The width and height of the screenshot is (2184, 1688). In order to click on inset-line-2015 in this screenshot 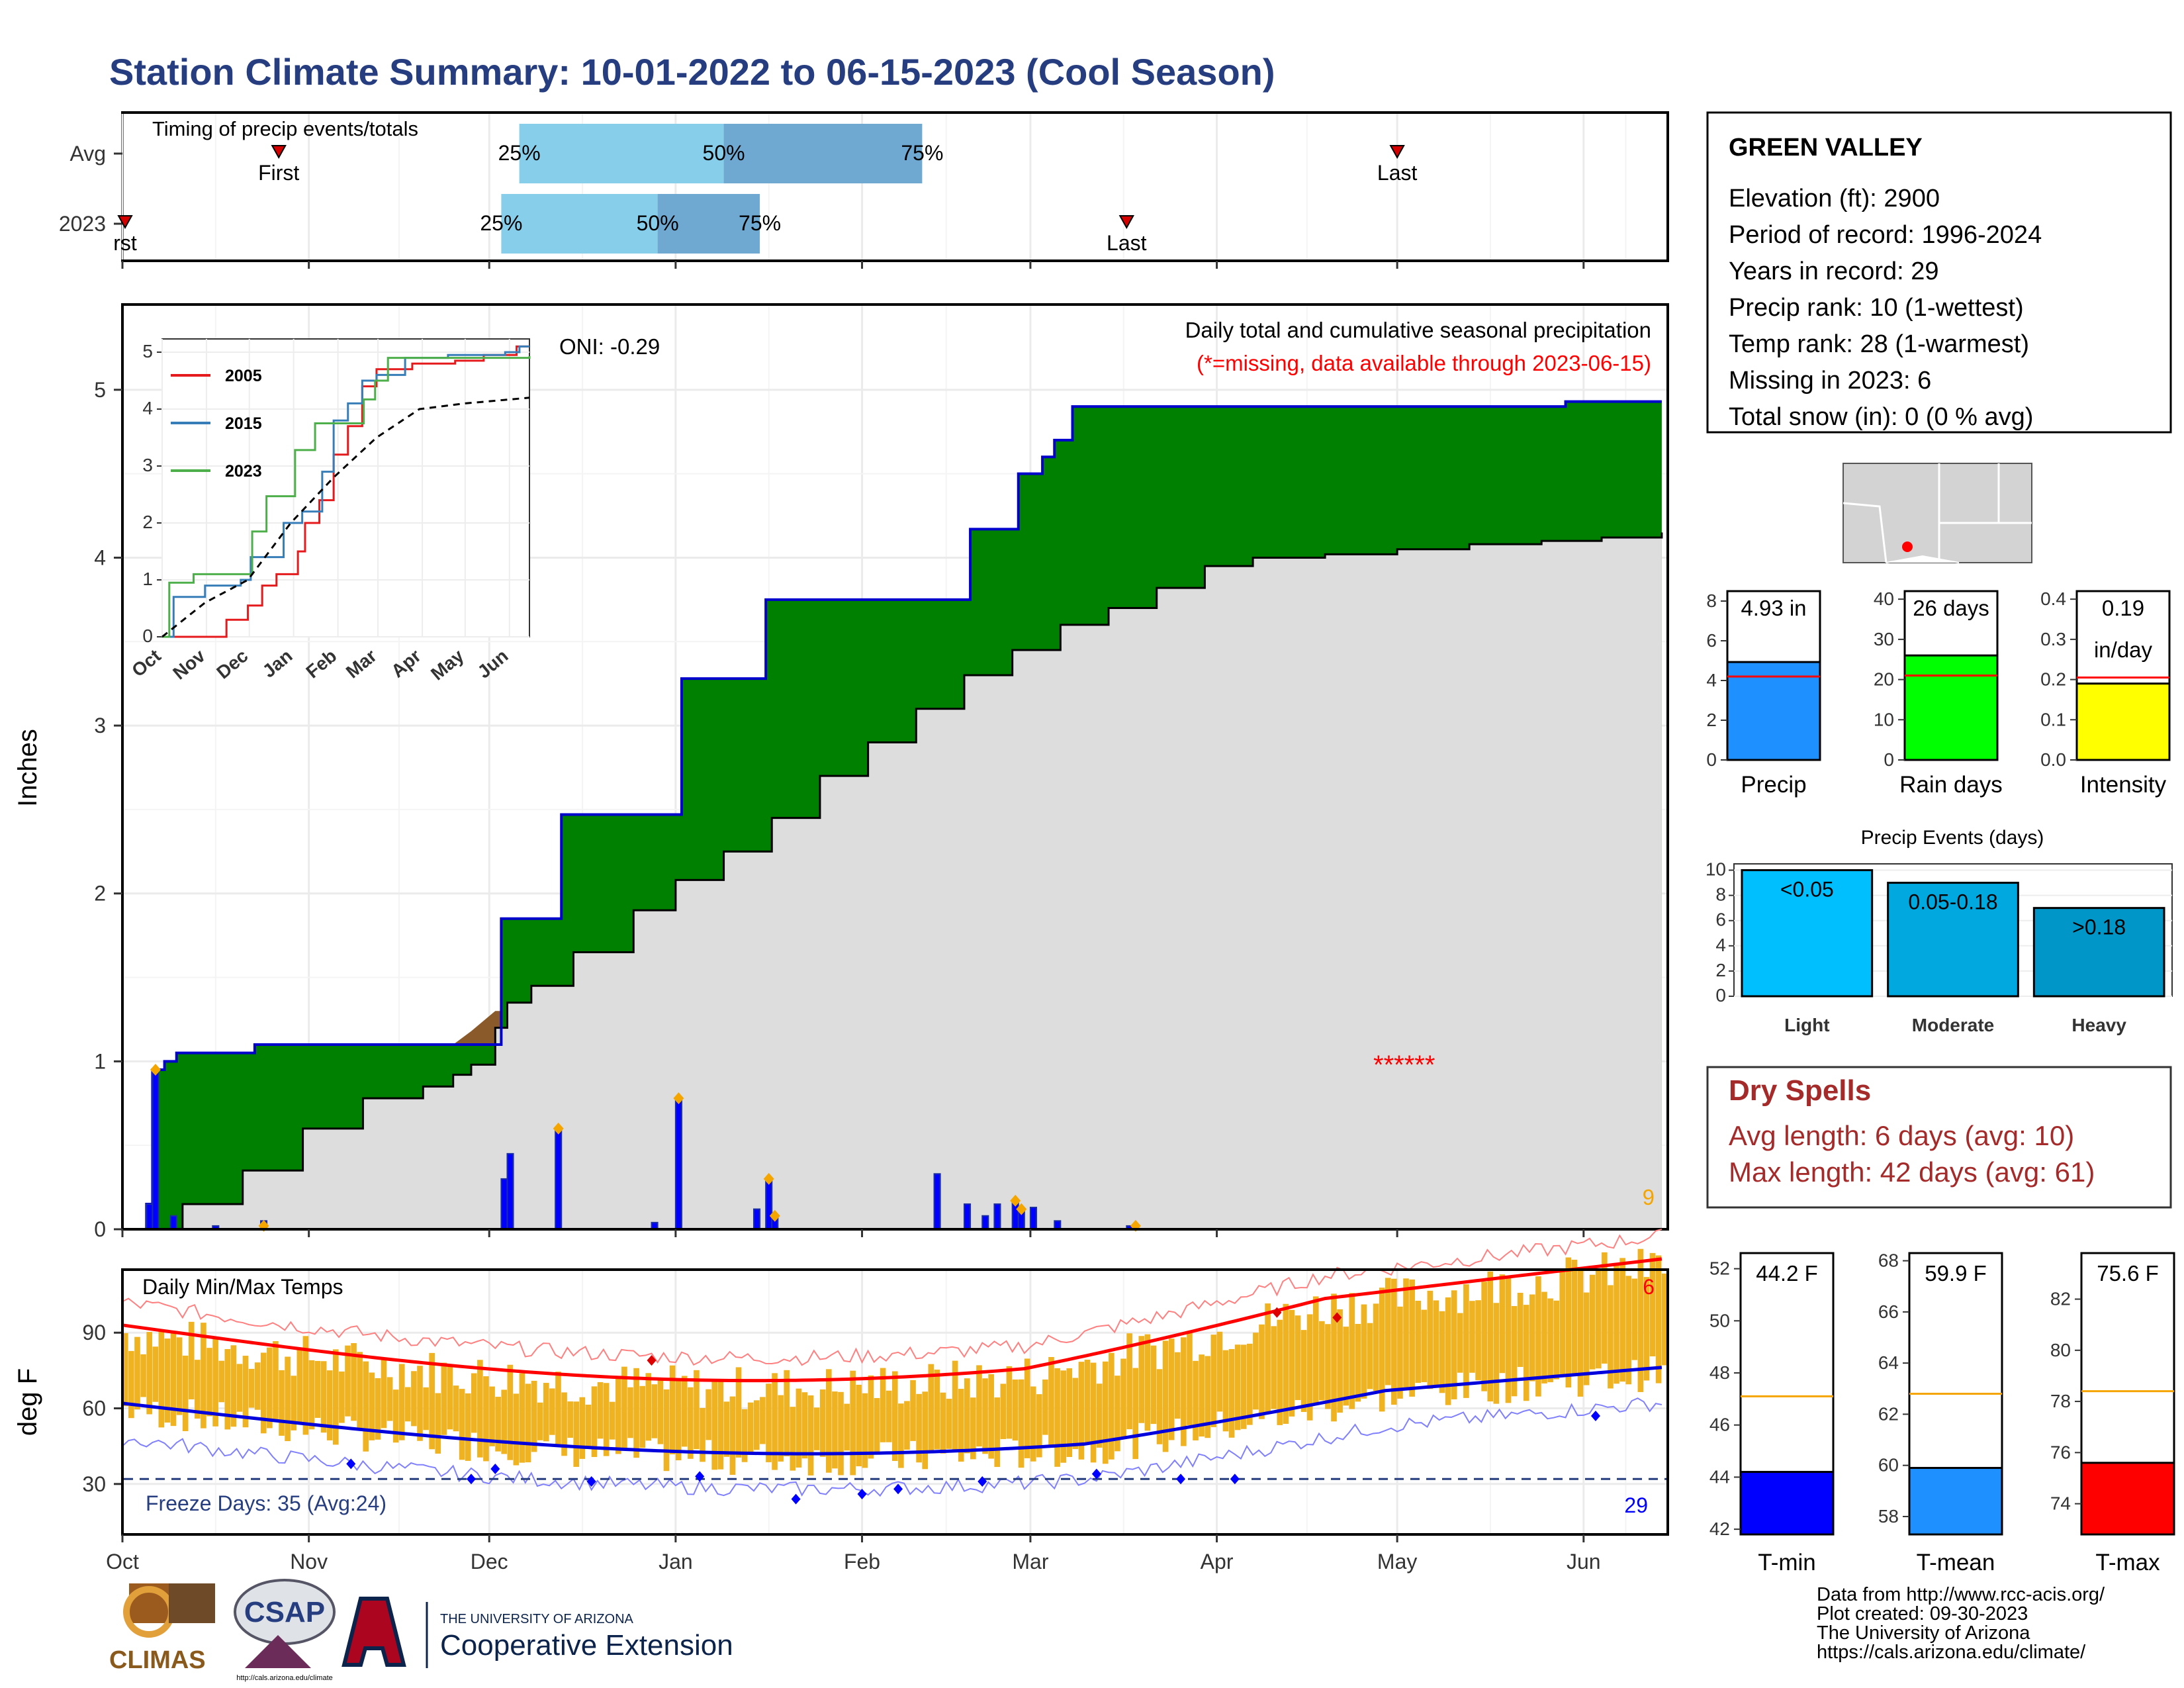, I will do `click(345, 491)`.